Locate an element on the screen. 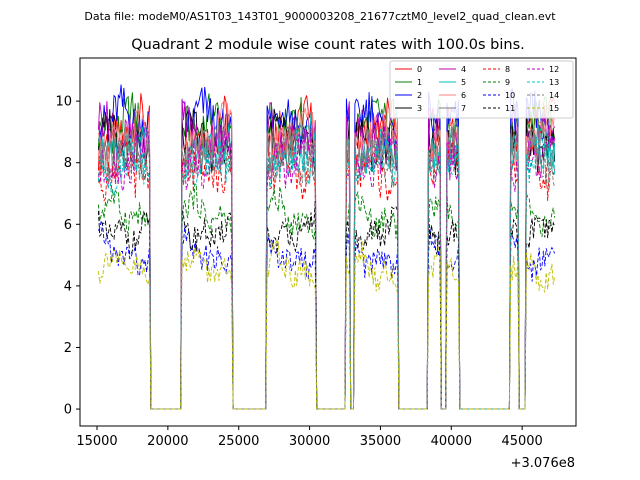 The width and height of the screenshot is (640, 480). y-tick-label: 10 is located at coordinates (63, 102).